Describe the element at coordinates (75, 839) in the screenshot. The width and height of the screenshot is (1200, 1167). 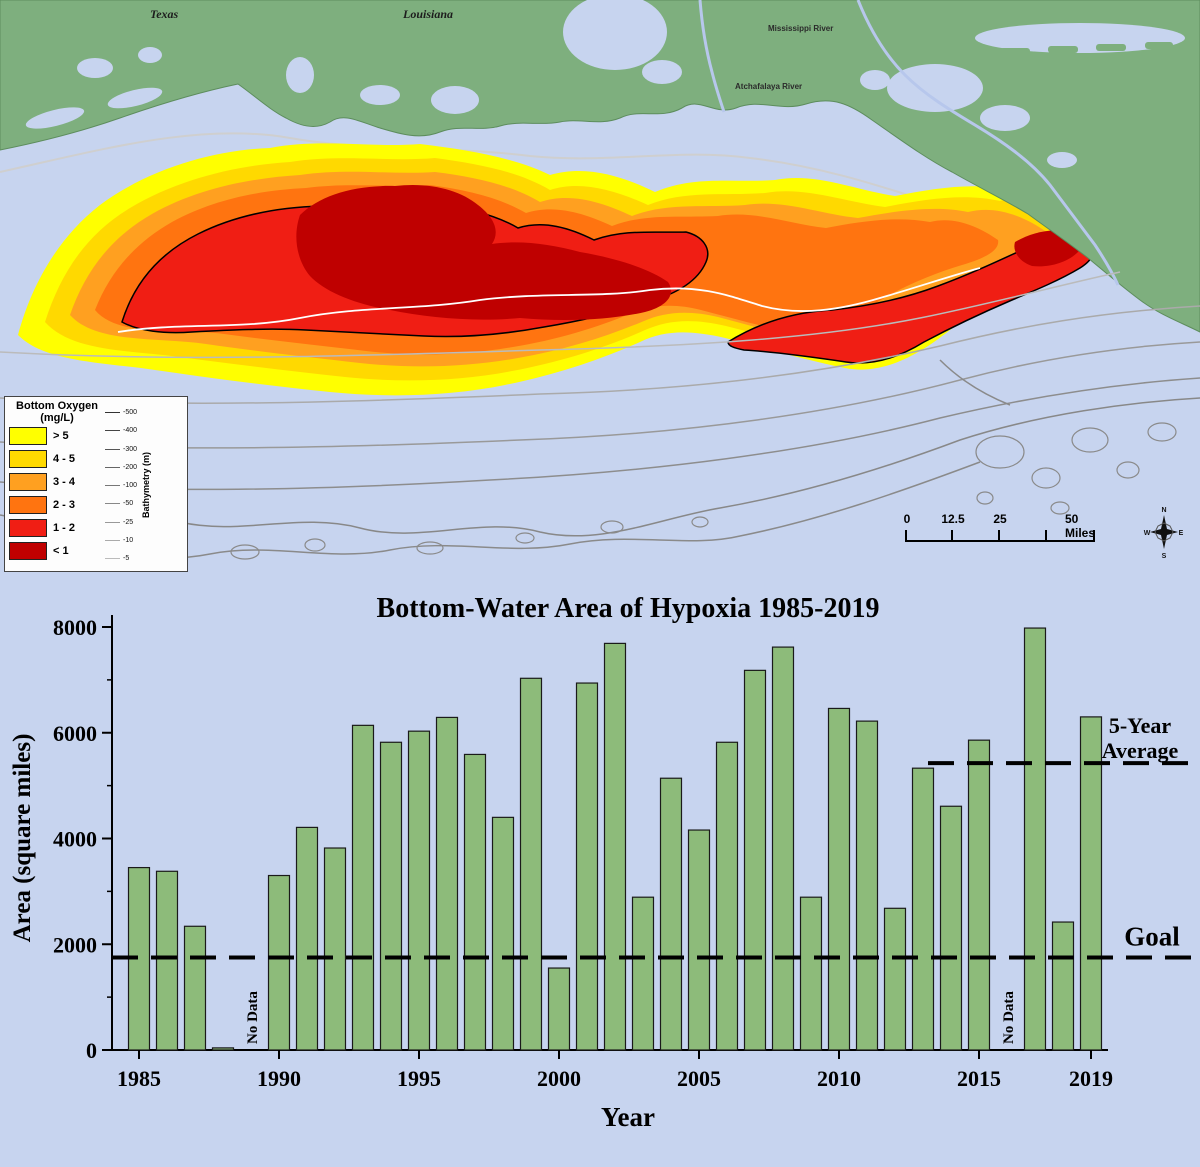
I see `y-tick-label: 4000` at that location.